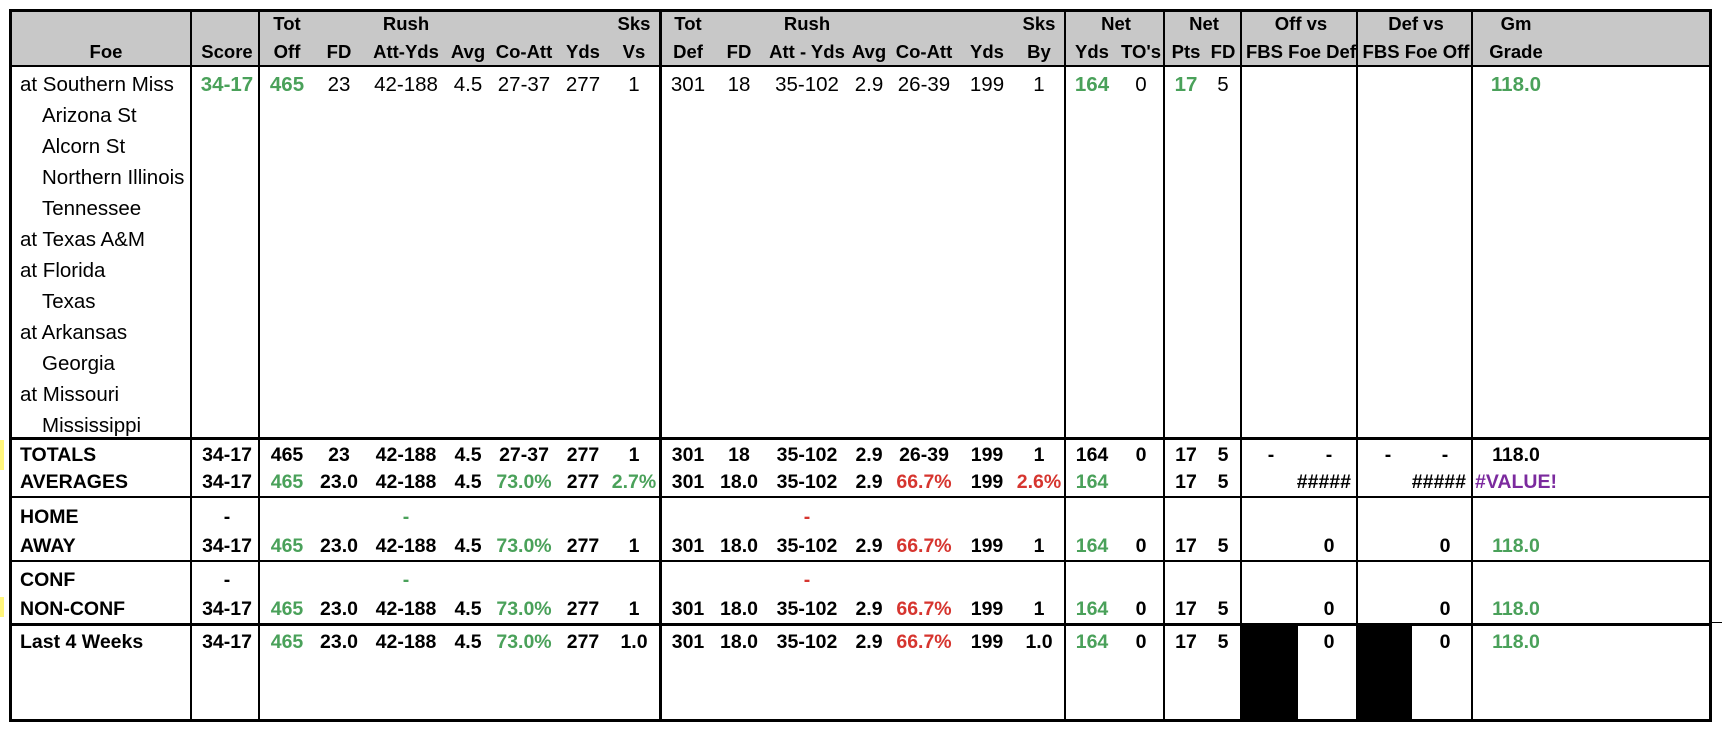 This screenshot has height=734, width=1728. What do you see at coordinates (1039, 23) in the screenshot?
I see `header-sks-by: Sks` at bounding box center [1039, 23].